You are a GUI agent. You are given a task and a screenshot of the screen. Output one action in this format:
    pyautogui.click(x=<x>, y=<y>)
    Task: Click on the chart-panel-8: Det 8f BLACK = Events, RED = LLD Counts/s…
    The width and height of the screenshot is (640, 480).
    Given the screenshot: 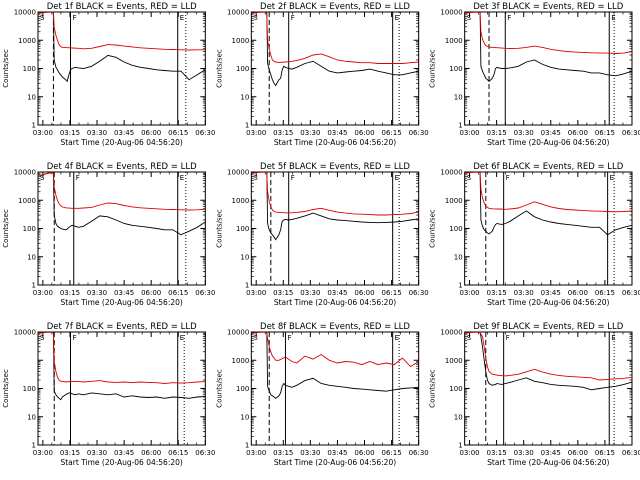 What is the action you would take?
    pyautogui.click(x=321, y=394)
    